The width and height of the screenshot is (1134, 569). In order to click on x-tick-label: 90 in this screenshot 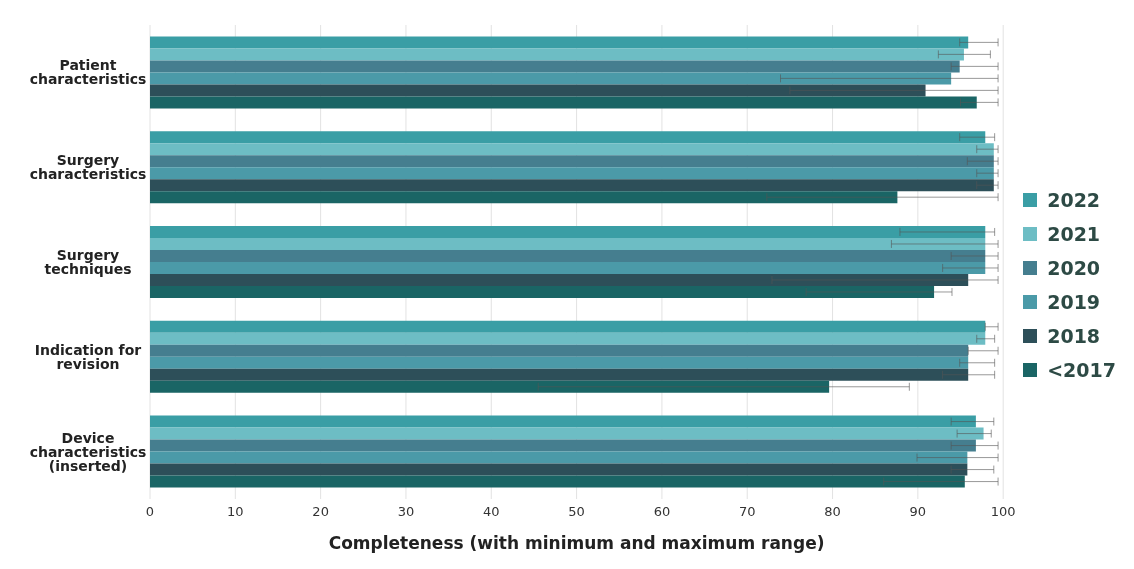, I will do `click(918, 512)`.